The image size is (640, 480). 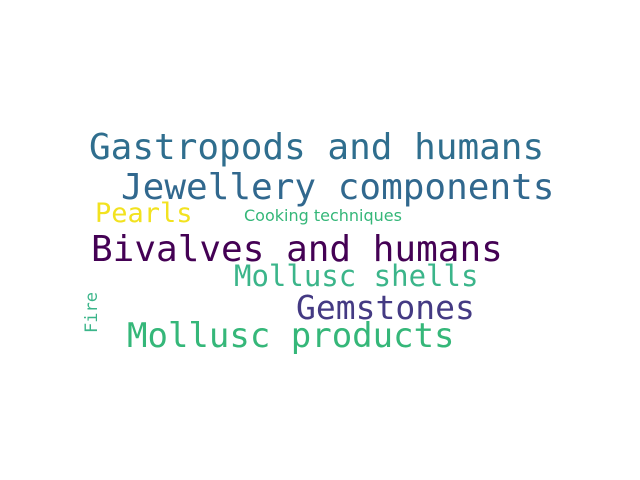 I want to click on word-fire: Fire, so click(x=92, y=312).